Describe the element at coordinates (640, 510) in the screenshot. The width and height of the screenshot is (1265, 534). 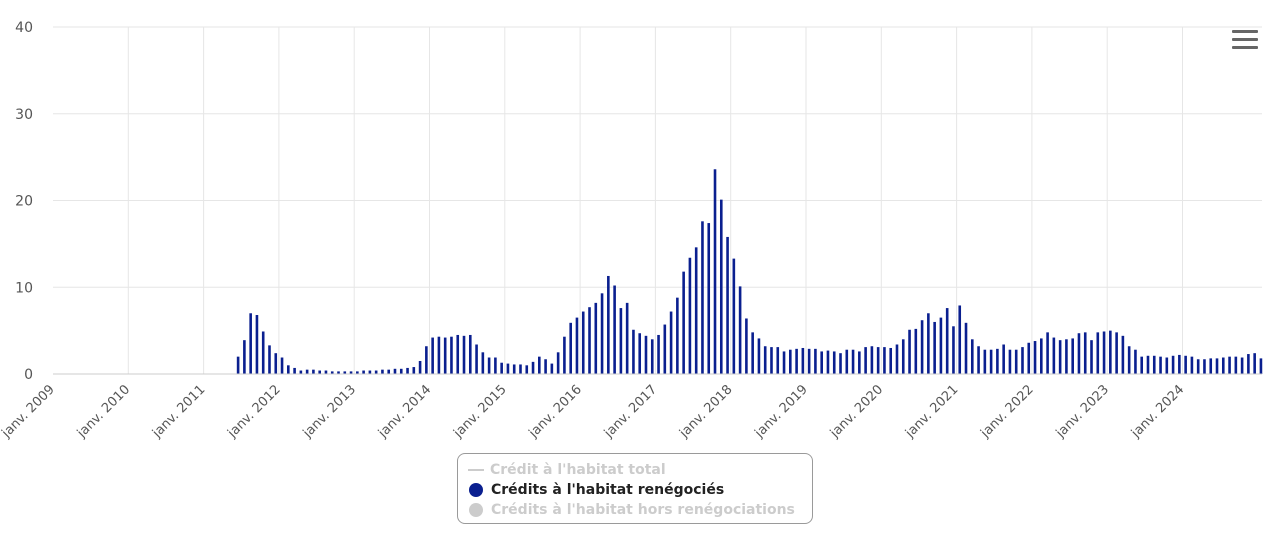
I see `legend-item-hors-renegociations: Crédits à l'habitat hors renégociations` at that location.